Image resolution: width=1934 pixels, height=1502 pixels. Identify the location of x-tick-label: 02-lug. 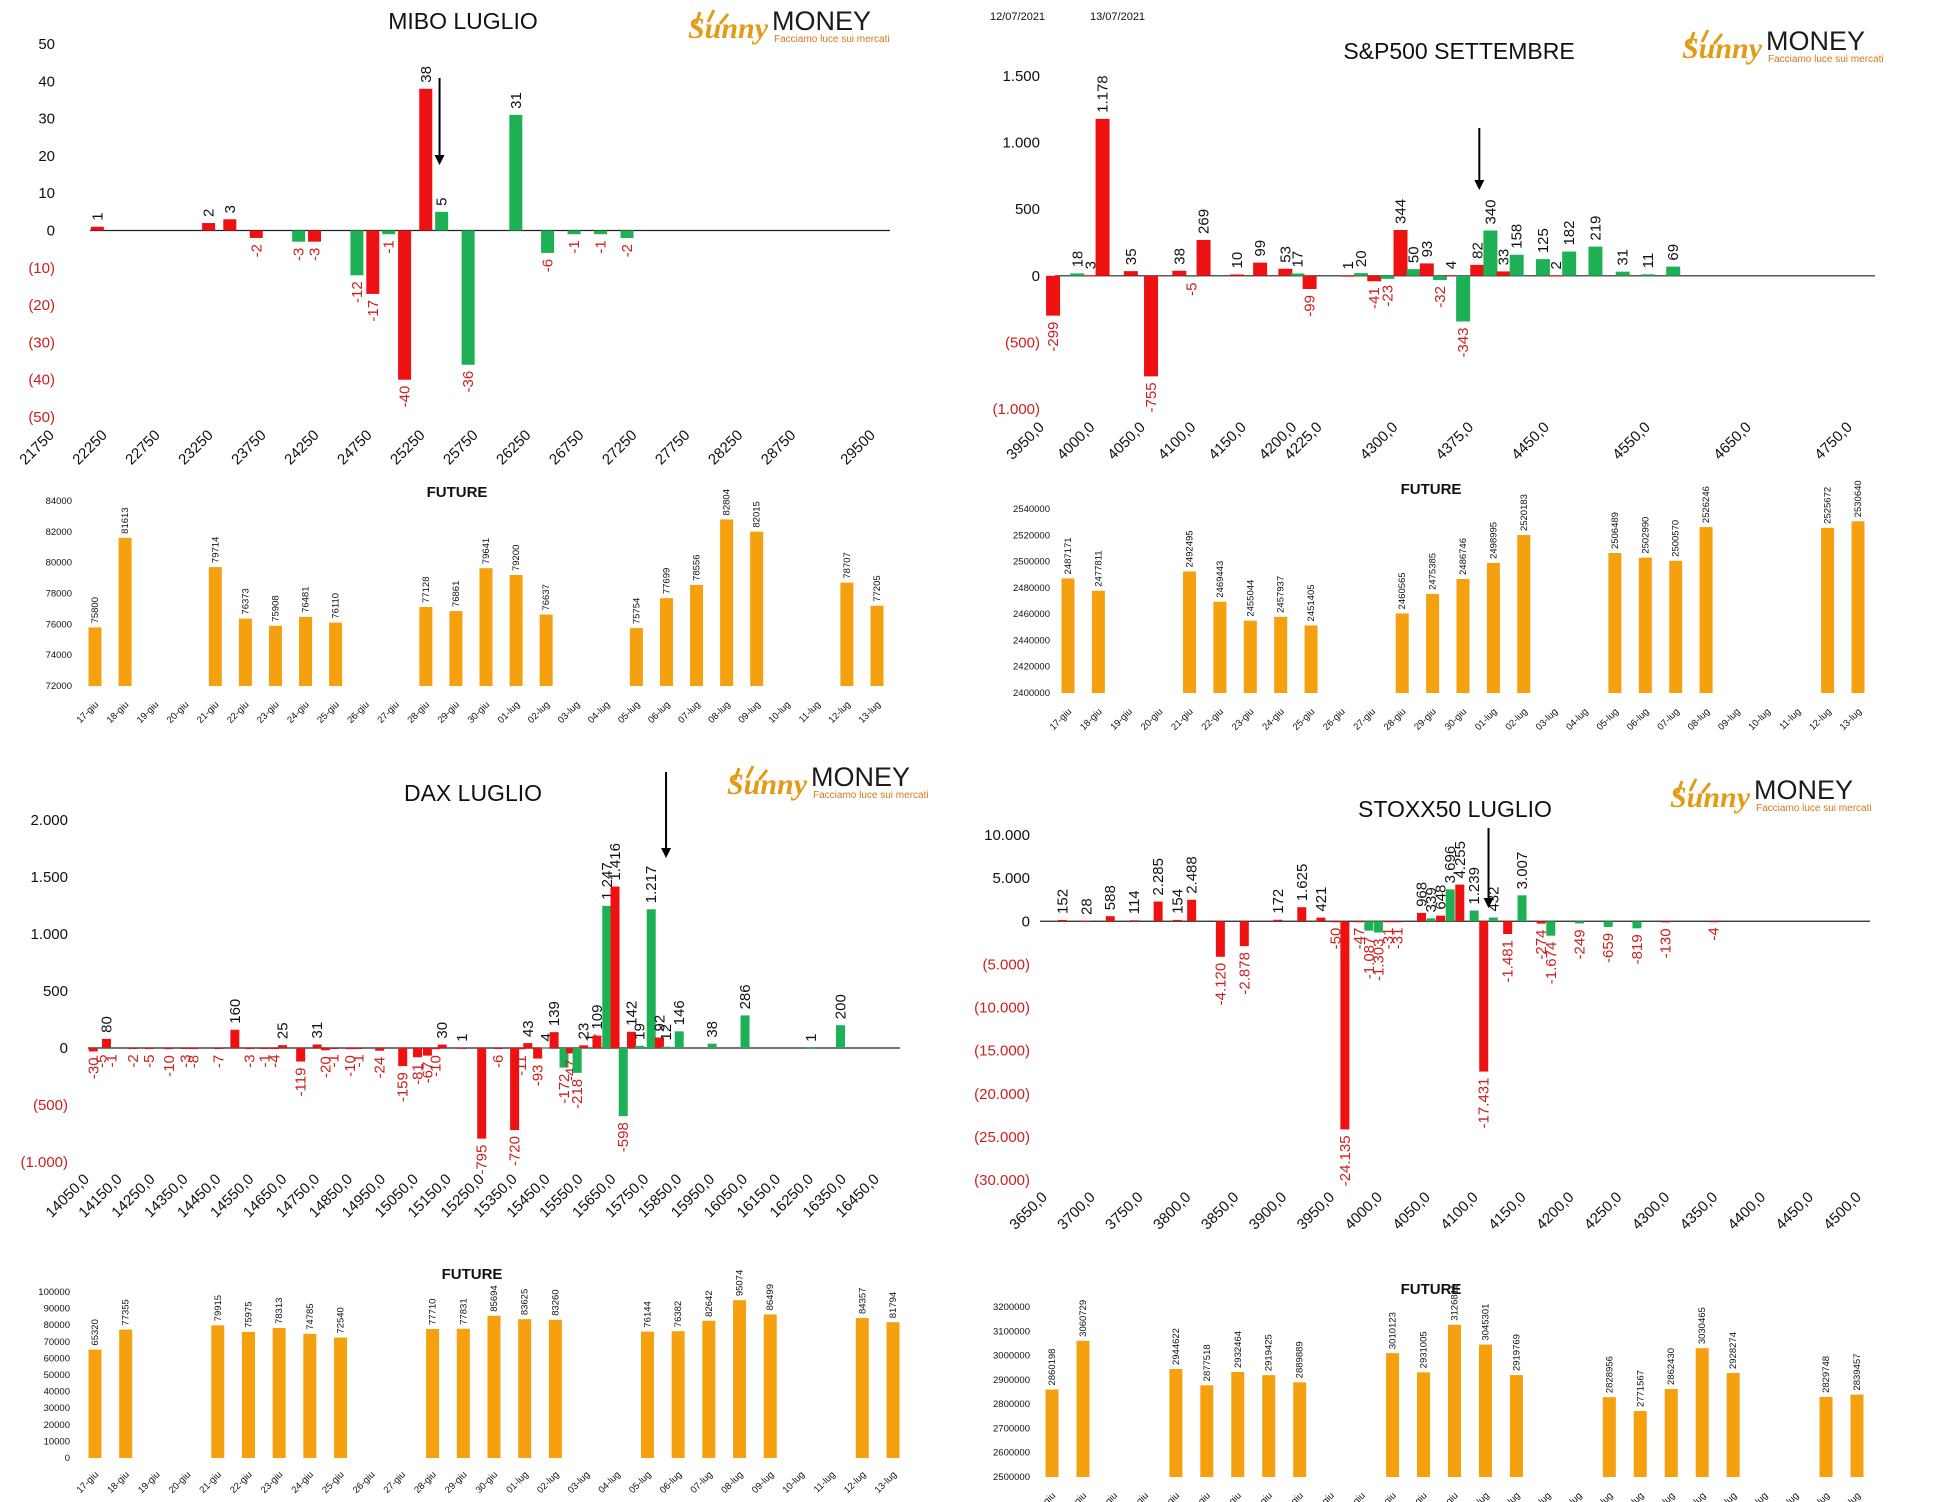
(548, 1482).